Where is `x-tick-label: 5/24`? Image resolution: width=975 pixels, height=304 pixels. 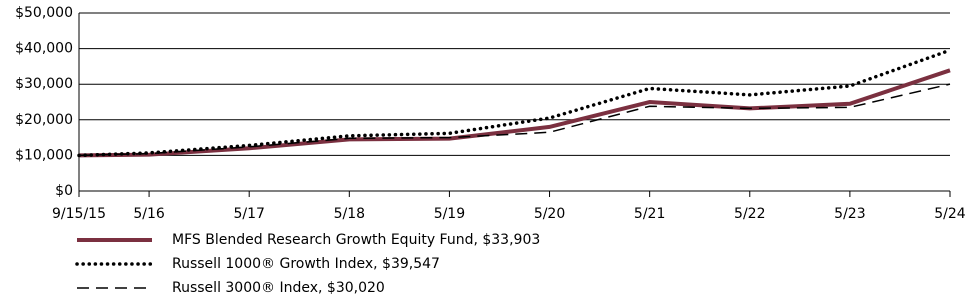
x-tick-label: 5/24 is located at coordinates (950, 214).